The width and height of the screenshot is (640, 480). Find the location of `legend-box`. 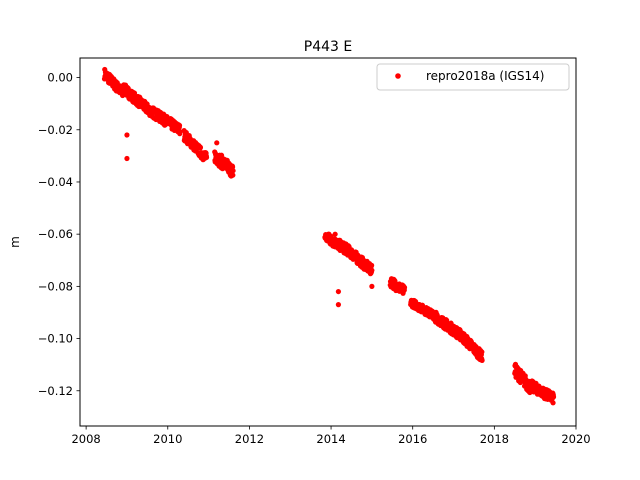

legend-box is located at coordinates (473, 77).